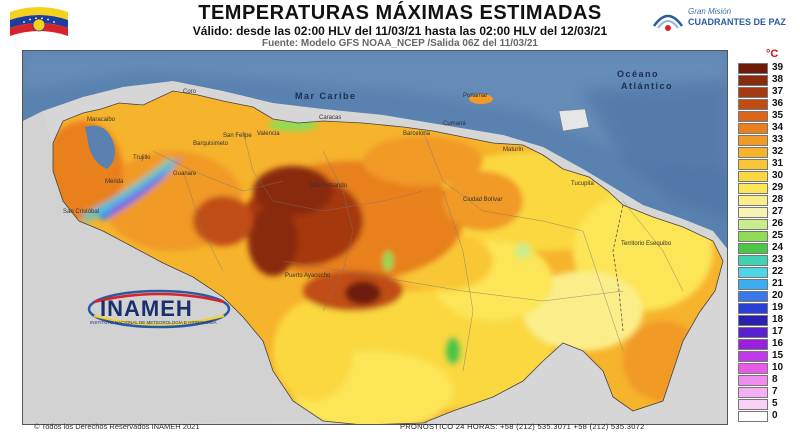 The image size is (800, 445). I want to click on legend-label: 37, so click(778, 91).